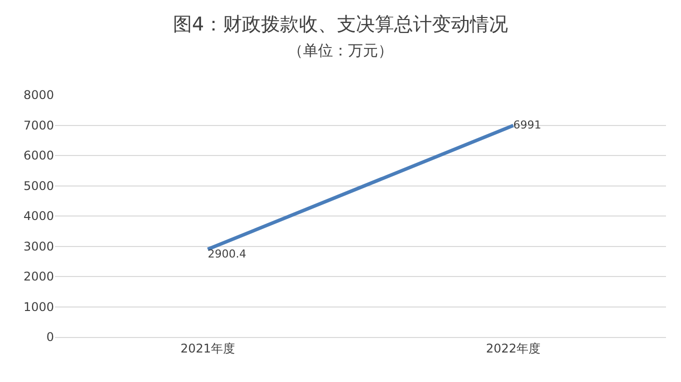 The image size is (681, 382). I want to click on y-tick-label: 8000, so click(38, 95).